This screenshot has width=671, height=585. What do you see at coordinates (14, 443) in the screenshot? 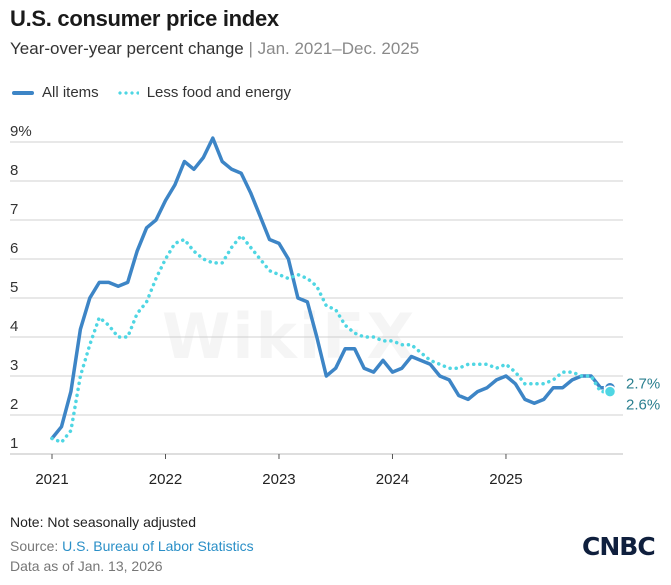
I see `y-tick-label: 1` at bounding box center [14, 443].